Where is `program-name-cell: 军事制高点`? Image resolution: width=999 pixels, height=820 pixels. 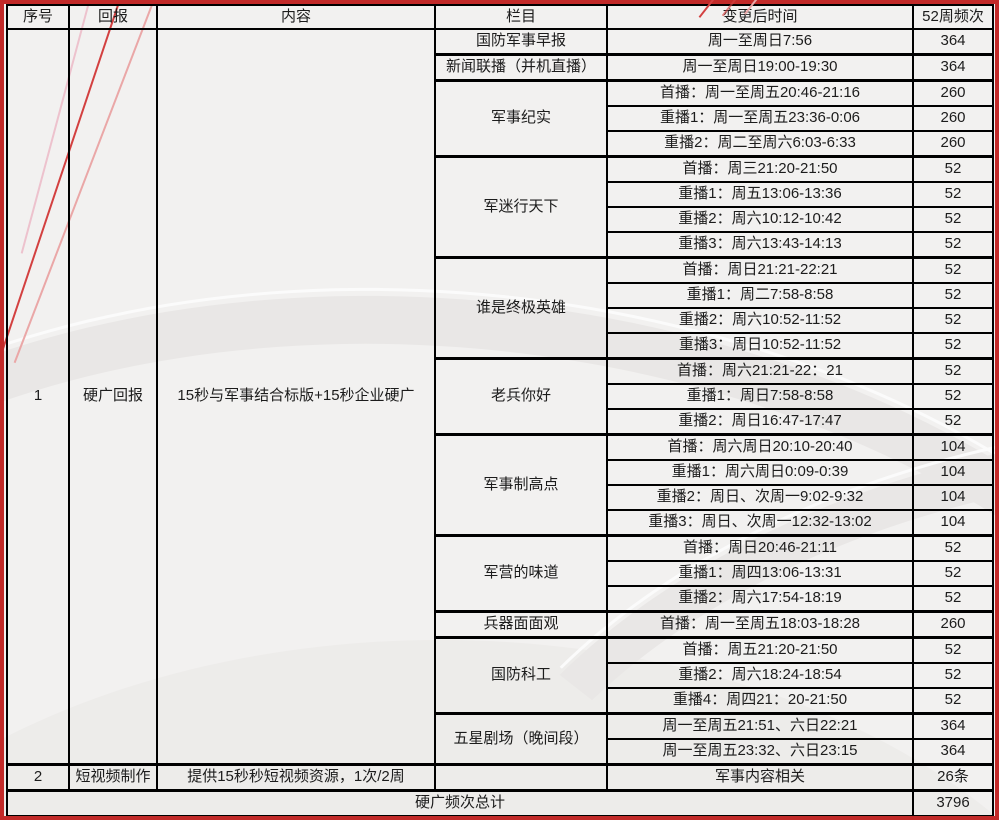 program-name-cell: 军事制高点 is located at coordinates (521, 485).